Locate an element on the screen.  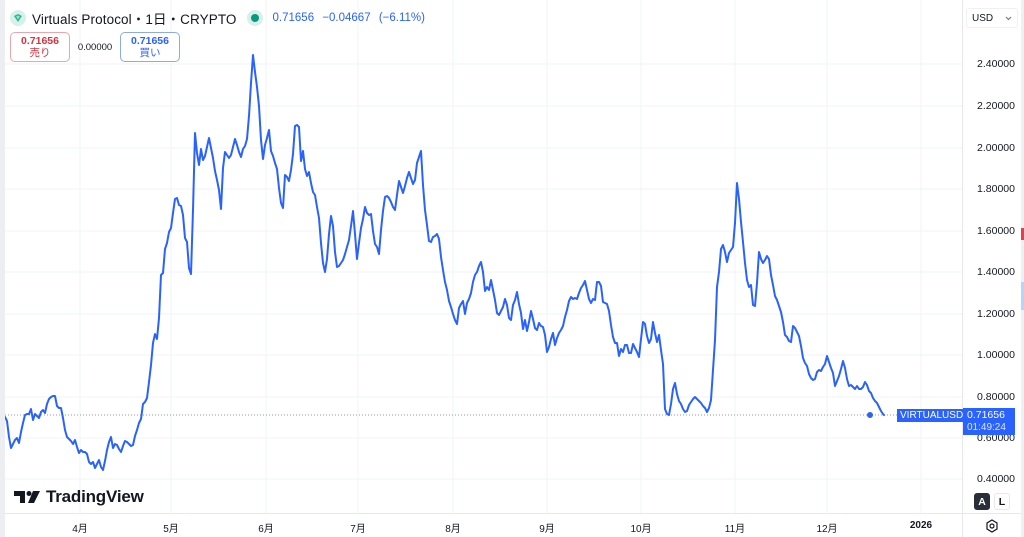
price-tick: 2.40000 is located at coordinates (996, 64).